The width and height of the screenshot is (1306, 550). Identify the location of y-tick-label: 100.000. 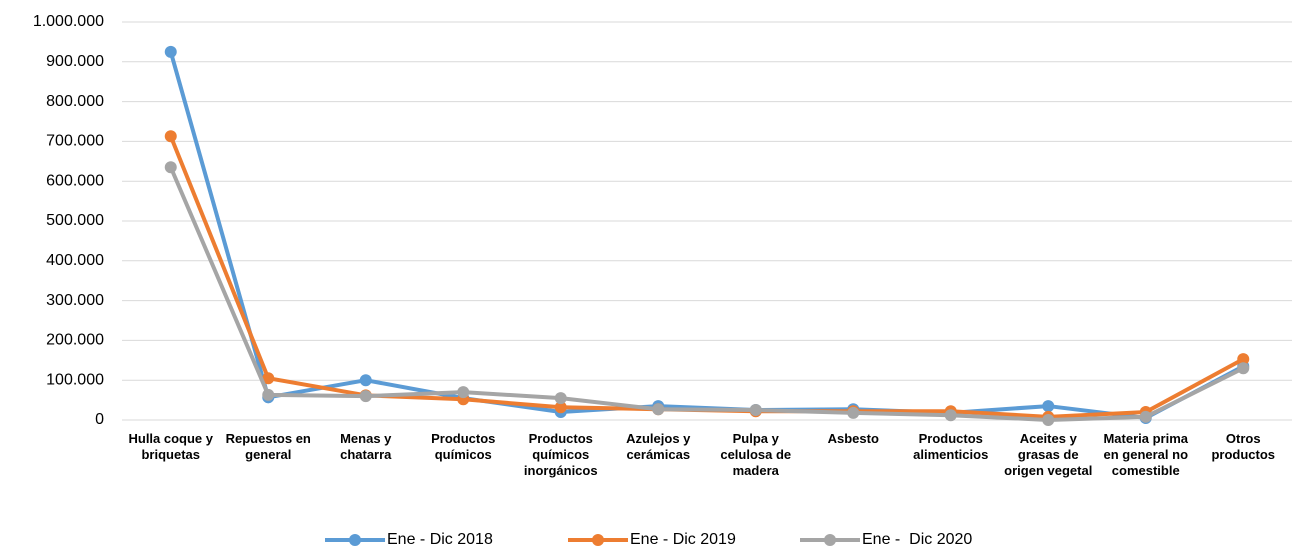
(75, 379).